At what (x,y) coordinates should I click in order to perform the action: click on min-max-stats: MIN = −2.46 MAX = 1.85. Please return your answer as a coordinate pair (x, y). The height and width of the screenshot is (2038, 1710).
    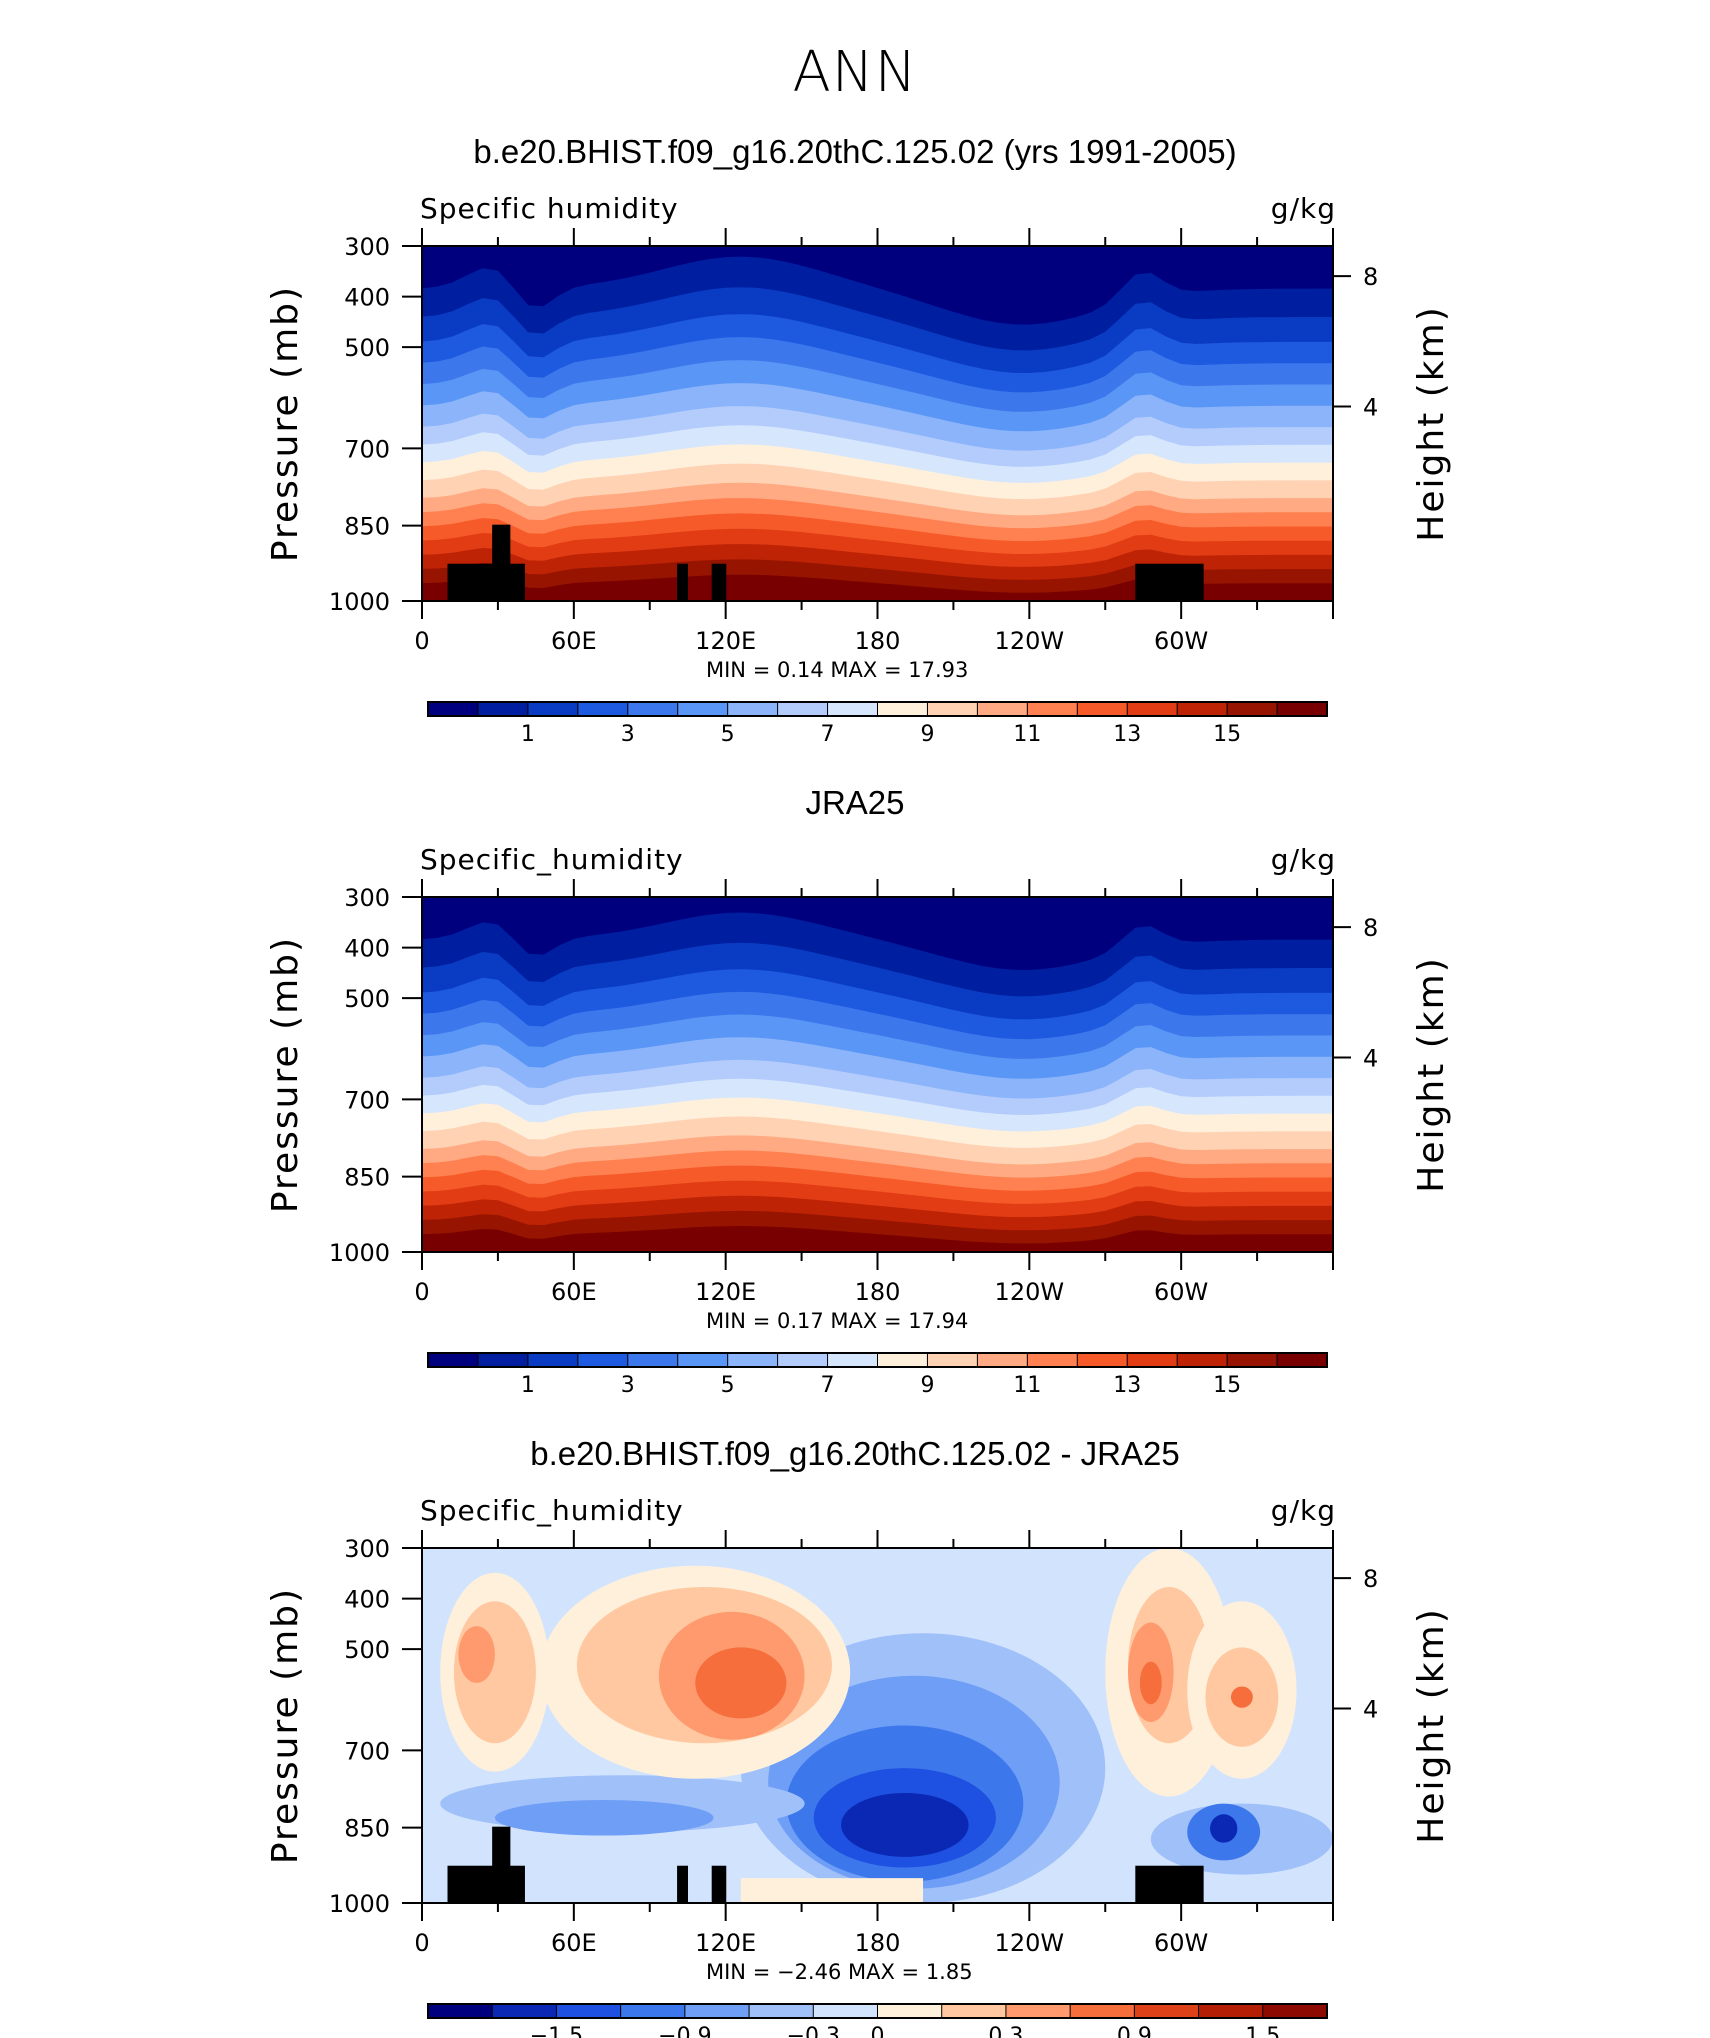
    Looking at the image, I should click on (839, 1972).